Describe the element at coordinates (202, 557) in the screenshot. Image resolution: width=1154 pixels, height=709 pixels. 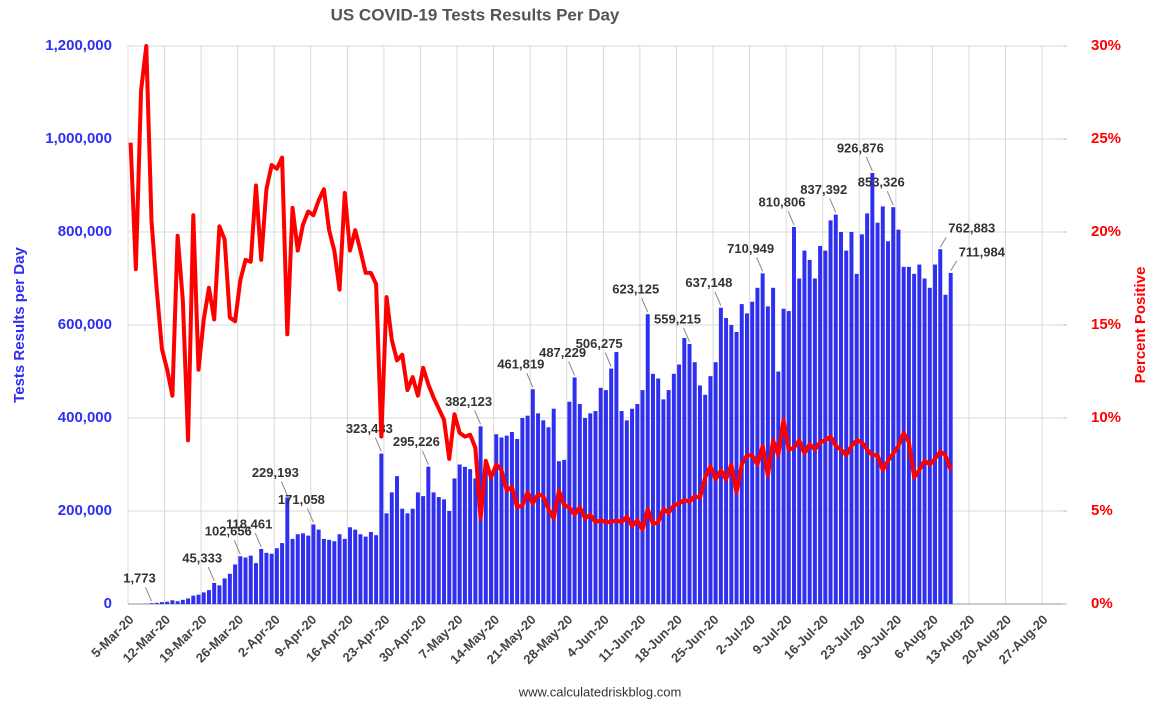
I see `value-label: 45,333` at that location.